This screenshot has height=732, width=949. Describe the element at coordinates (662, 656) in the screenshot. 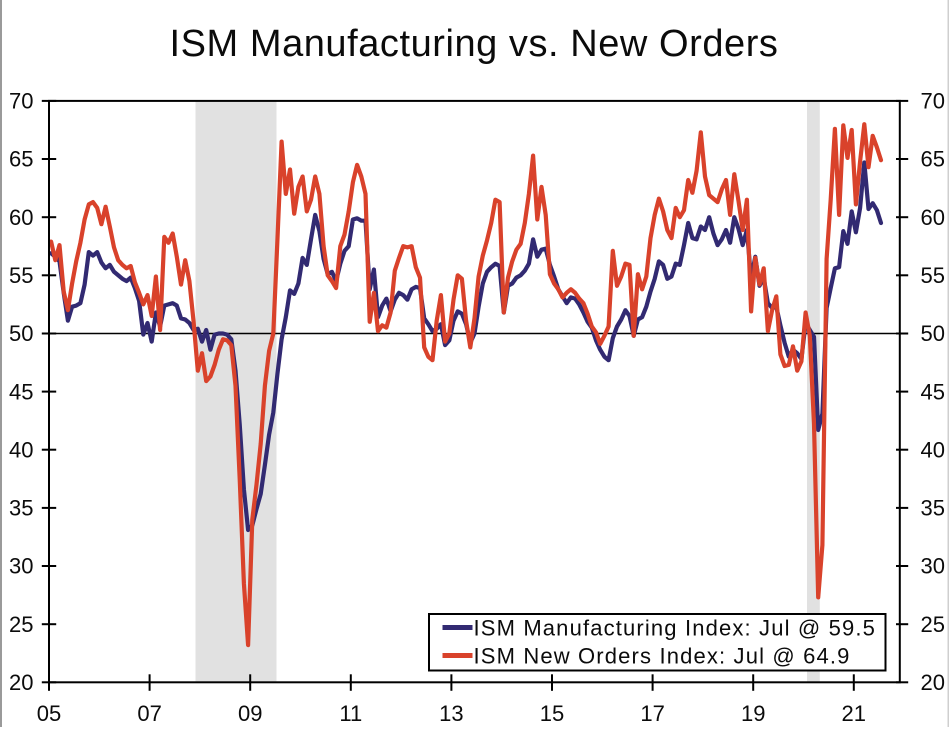

I see `svg-text:ISM New Orders Index: Jul @ 64: ISM New Orders Index: Jul @ 64.9` at that location.